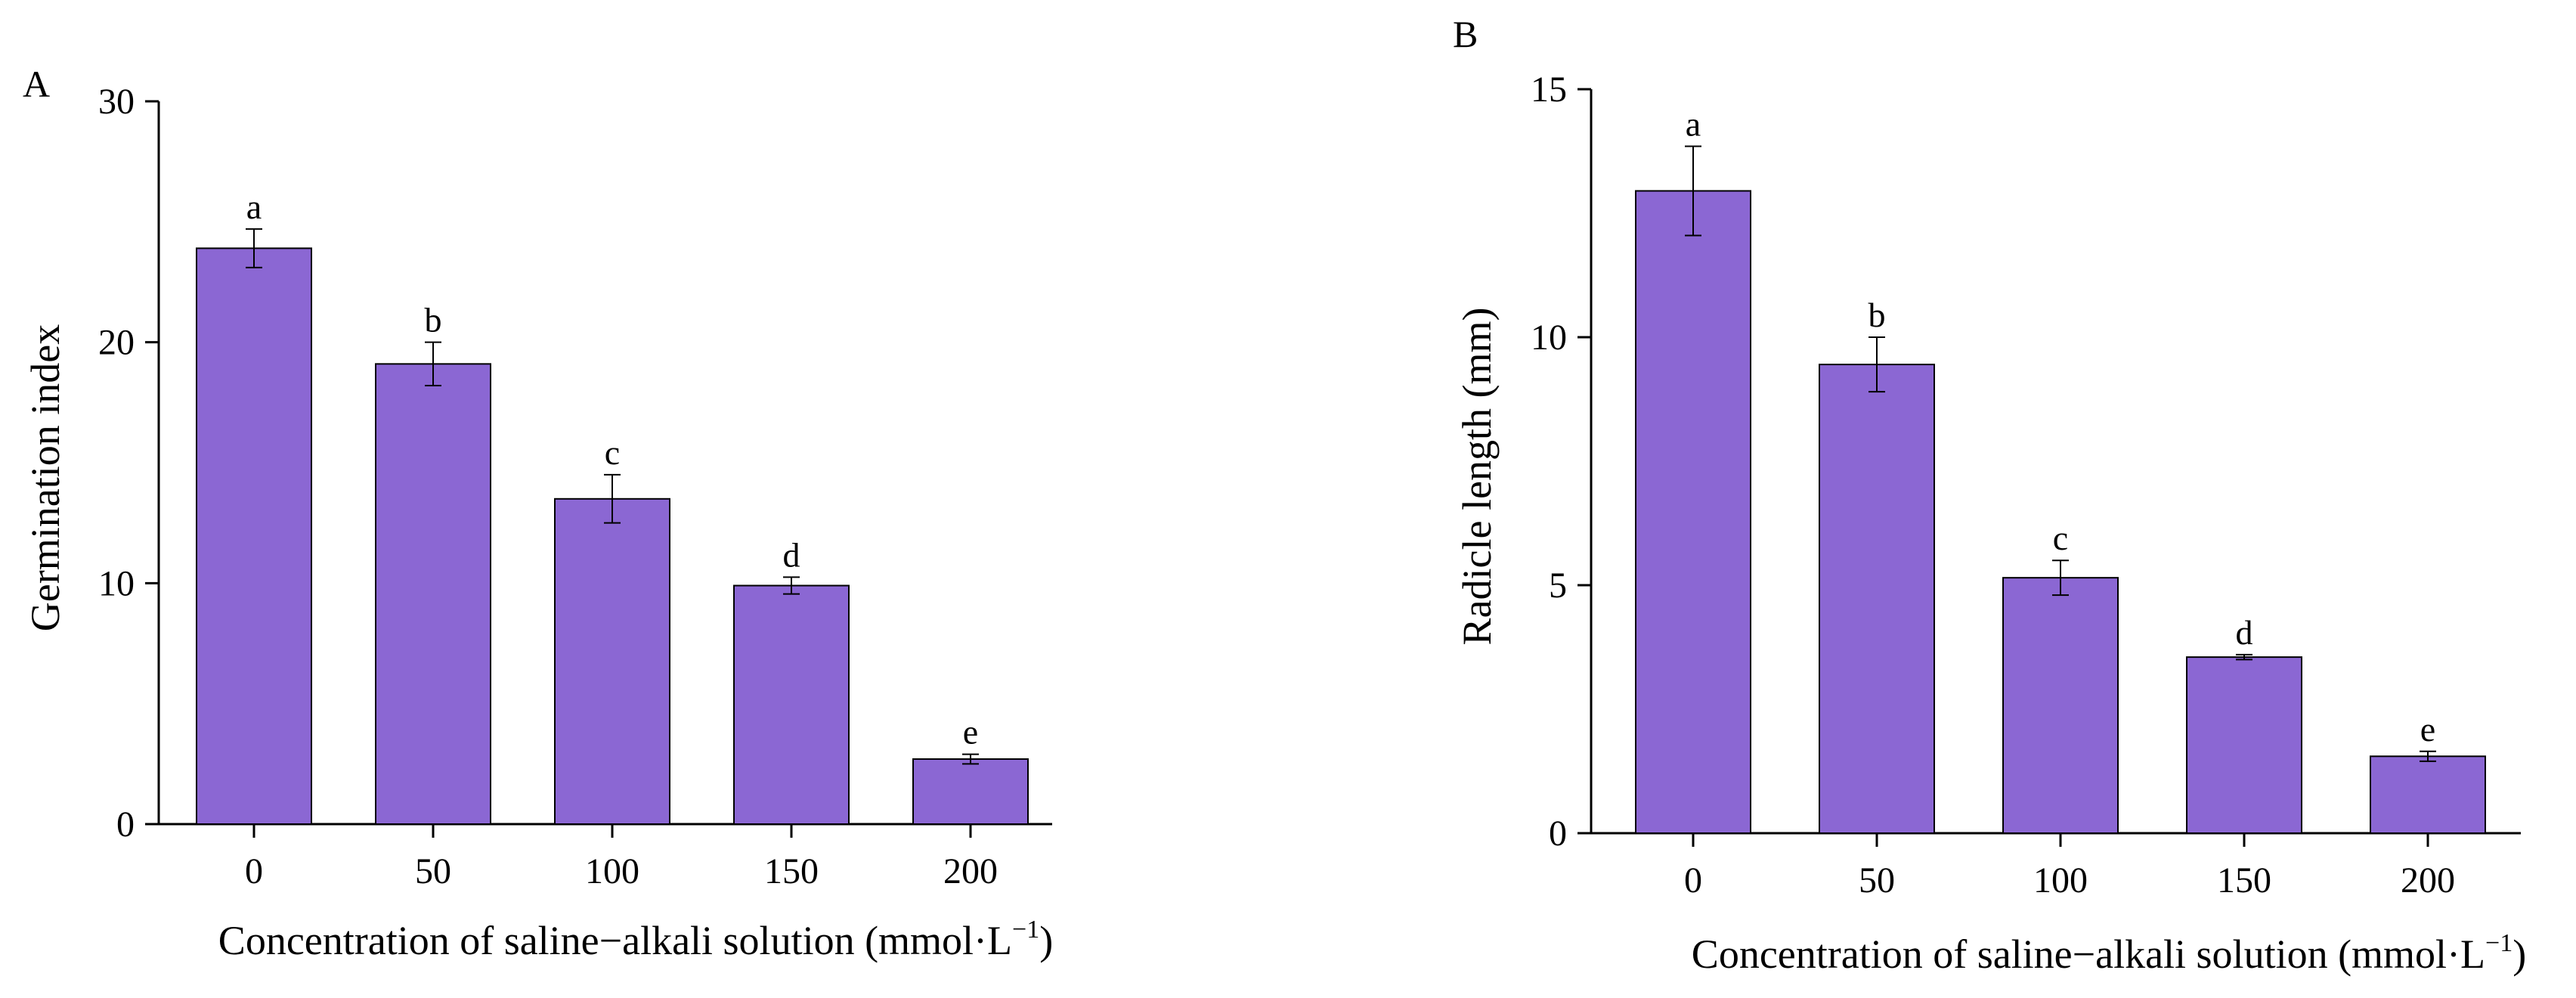 The image size is (2576, 998). What do you see at coordinates (45, 477) in the screenshot?
I see `y-axis-title: Germination index` at bounding box center [45, 477].